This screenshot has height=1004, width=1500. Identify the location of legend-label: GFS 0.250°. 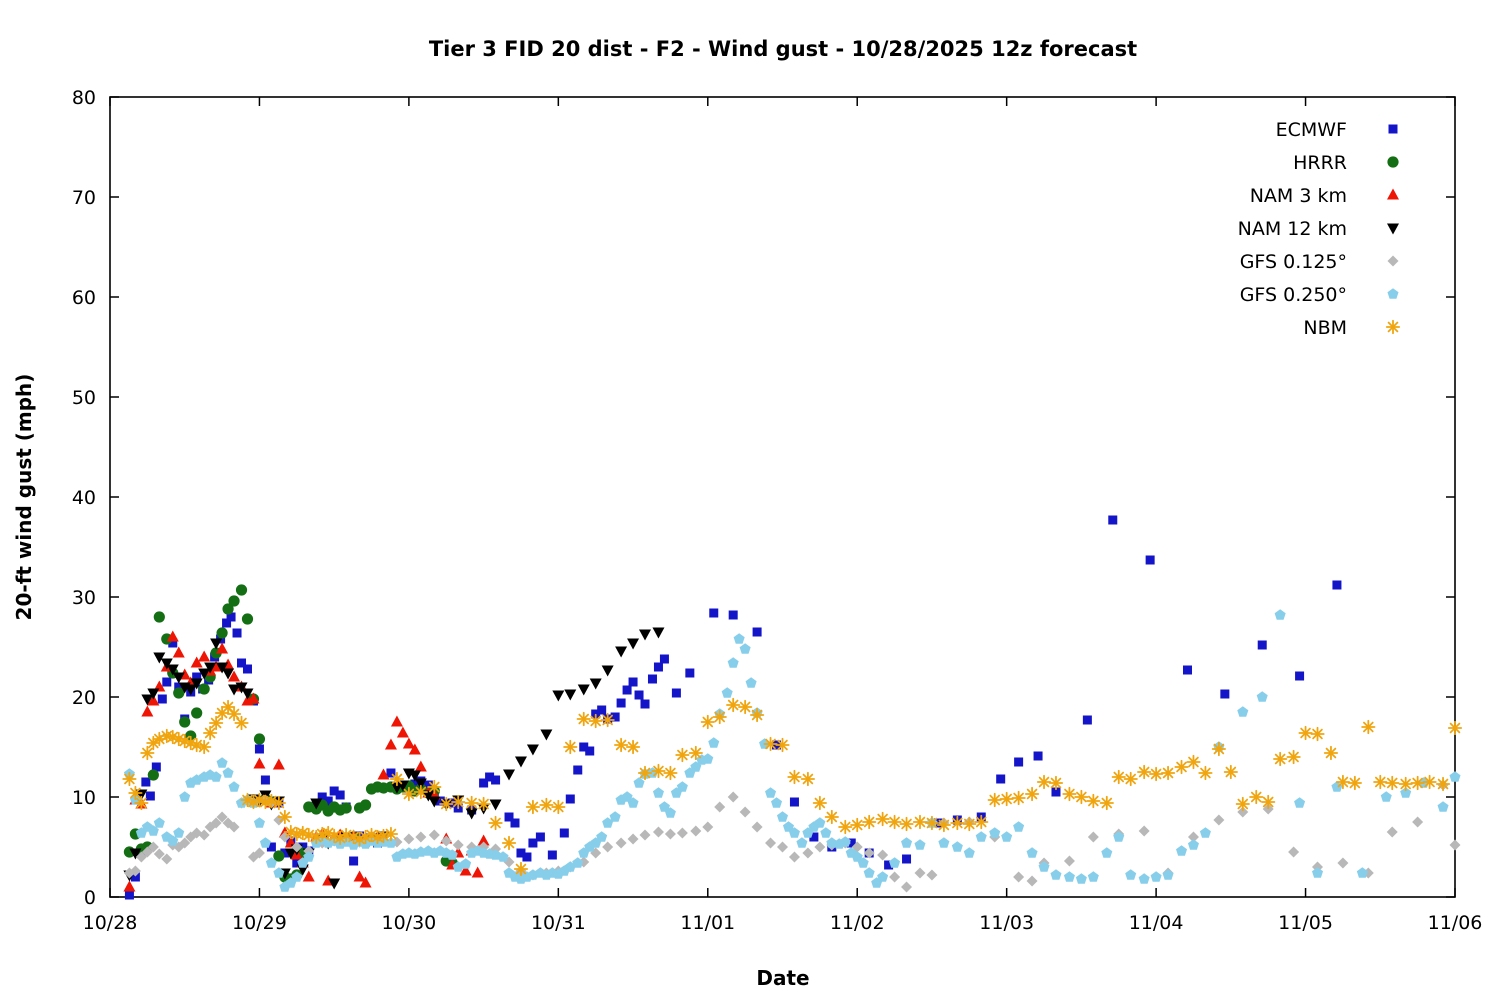
(1293, 295).